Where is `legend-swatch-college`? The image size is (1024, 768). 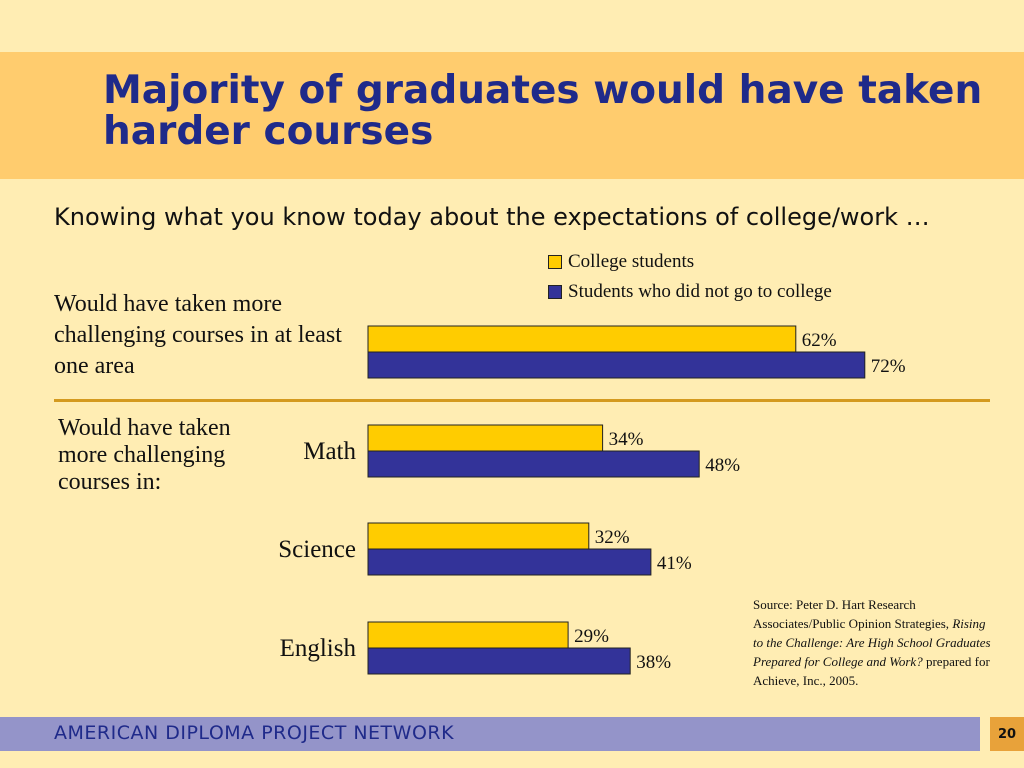
legend-swatch-college is located at coordinates (555, 262).